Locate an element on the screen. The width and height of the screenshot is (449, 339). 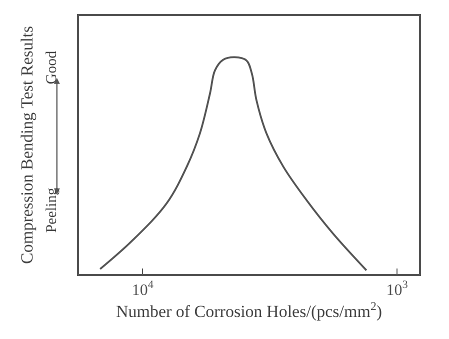
text: Peeling is located at coordinates (52, 210).